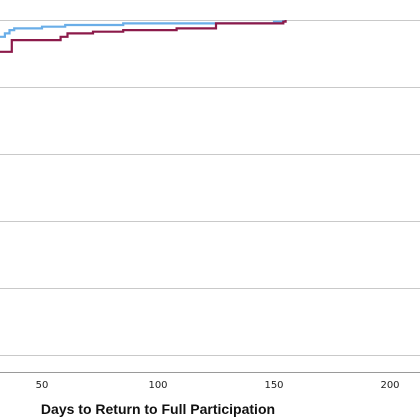 Image resolution: width=420 pixels, height=420 pixels. Describe the element at coordinates (157, 385) in the screenshot. I see `x-tick-label: 100` at that location.